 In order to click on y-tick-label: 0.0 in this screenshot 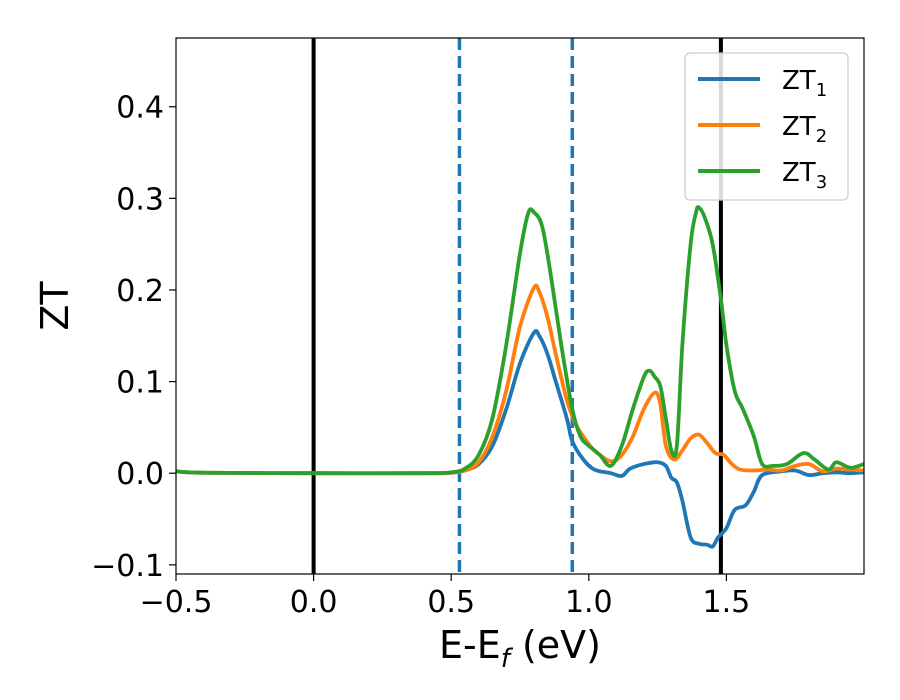, I will do `click(140, 474)`.